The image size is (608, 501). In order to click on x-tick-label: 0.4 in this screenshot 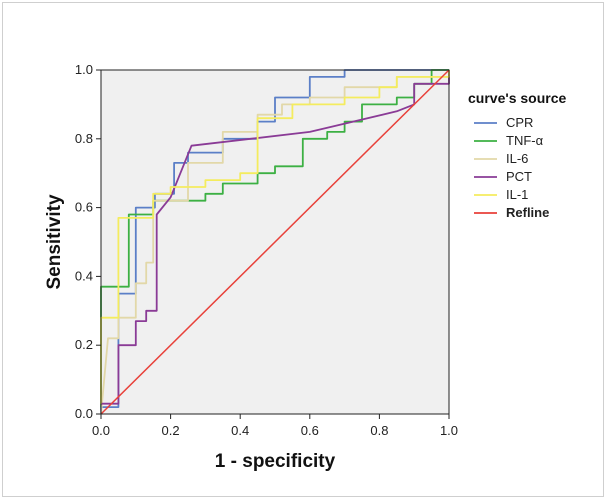, I will do `click(240, 430)`.